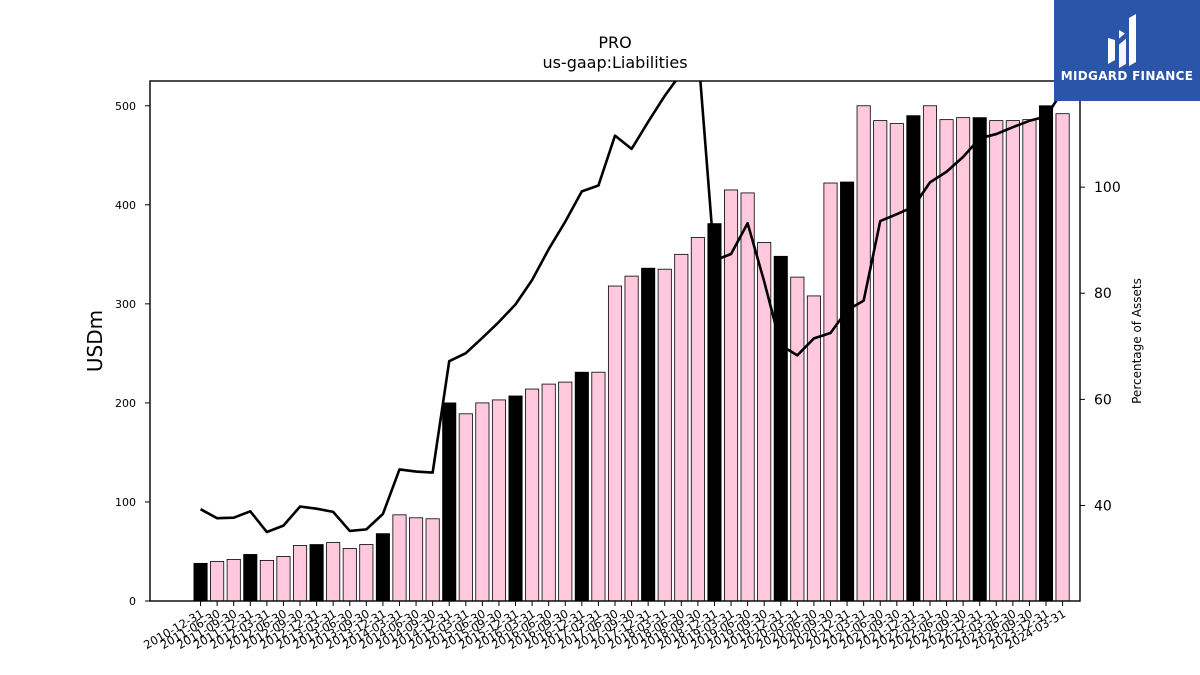  Describe the element at coordinates (125, 106) in the screenshot. I see `y-tick-label: 500` at that location.